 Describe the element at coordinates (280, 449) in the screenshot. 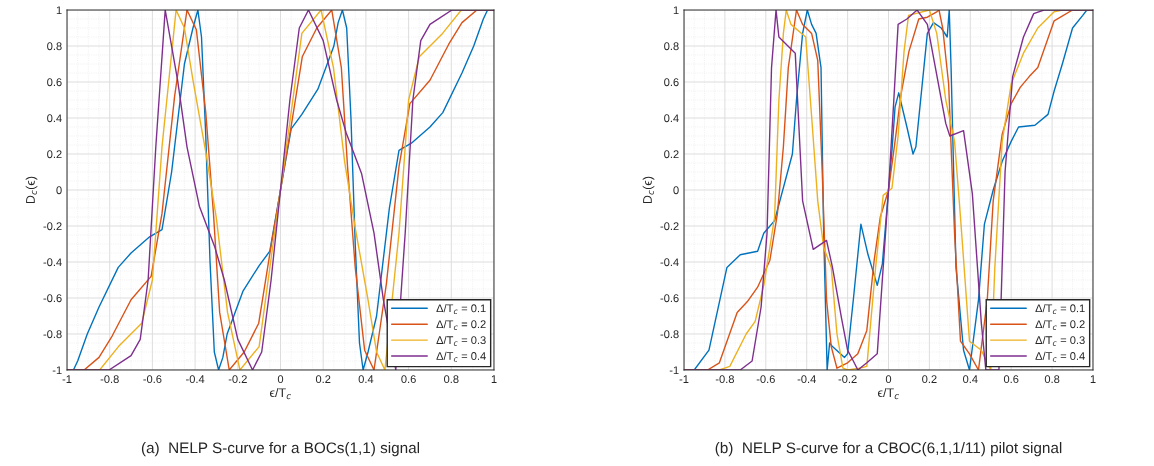

I see `text: (a) NELP S-curve for a BOCs(1,1) signal` at that location.